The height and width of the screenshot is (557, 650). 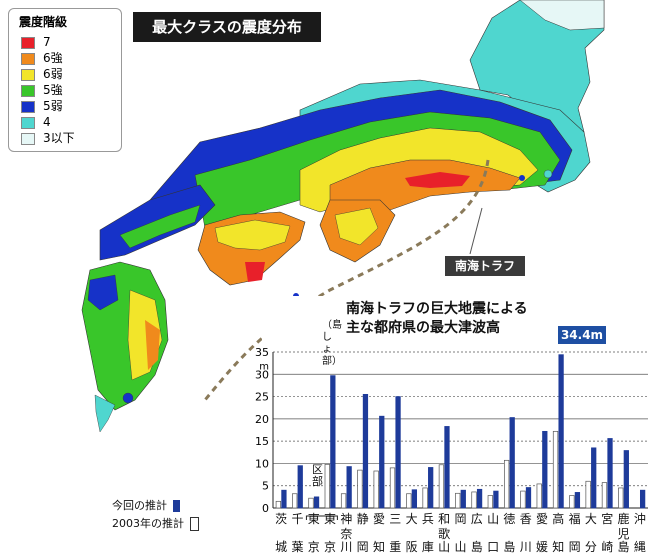 What do you see at coordinates (411, 519) in the screenshot?
I see `x-tick-label-top: 大` at bounding box center [411, 519].